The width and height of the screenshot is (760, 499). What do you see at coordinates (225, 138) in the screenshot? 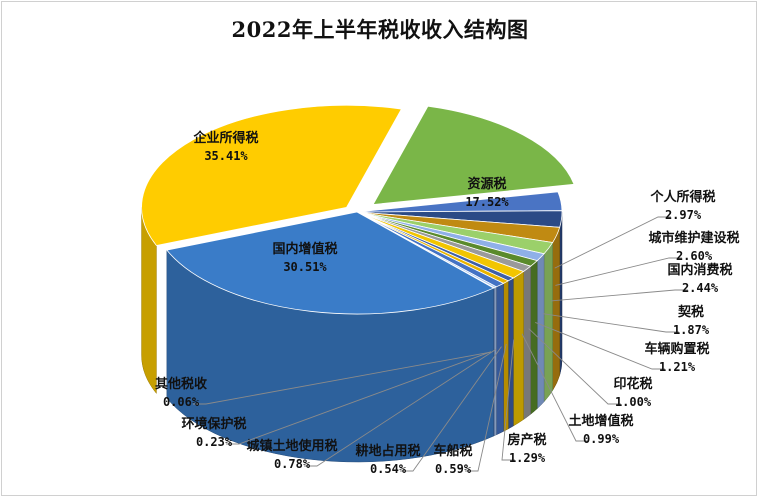
I see `slice-name-label: 企业所得税` at bounding box center [225, 138].